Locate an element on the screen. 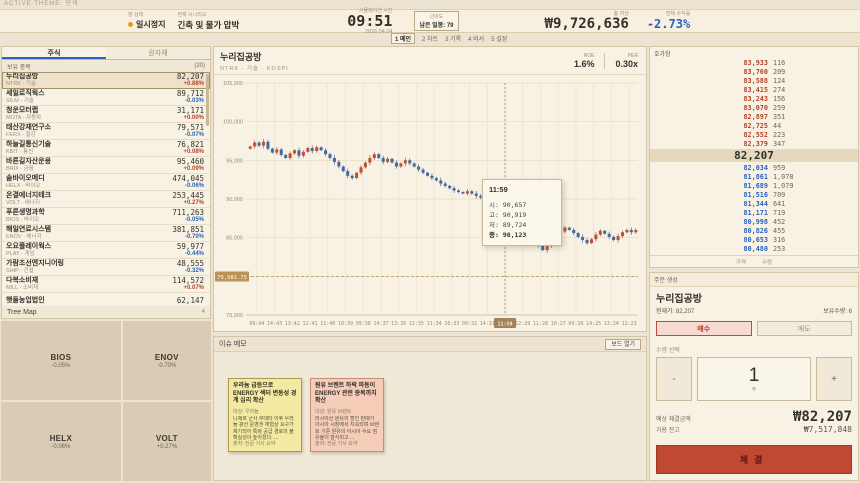 This screenshot has width=860, height=483. svg-text: 14:25 is located at coordinates (593, 324).